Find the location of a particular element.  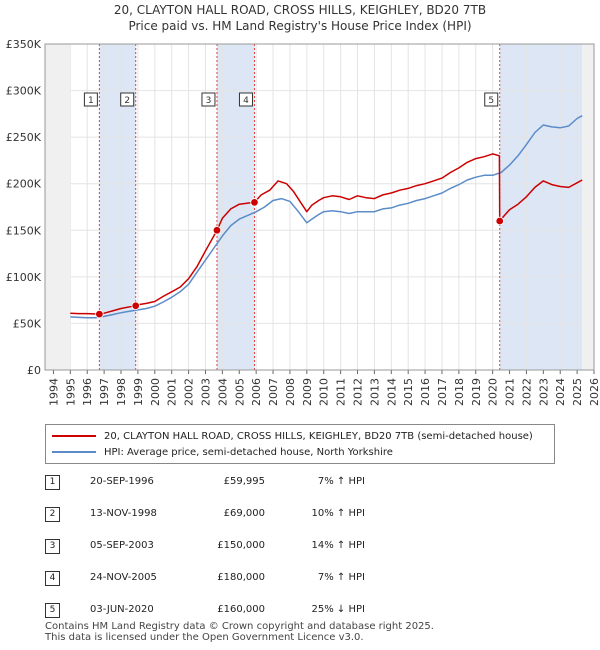

transaction-date: 03-JUN-2020 is located at coordinates (122, 609).